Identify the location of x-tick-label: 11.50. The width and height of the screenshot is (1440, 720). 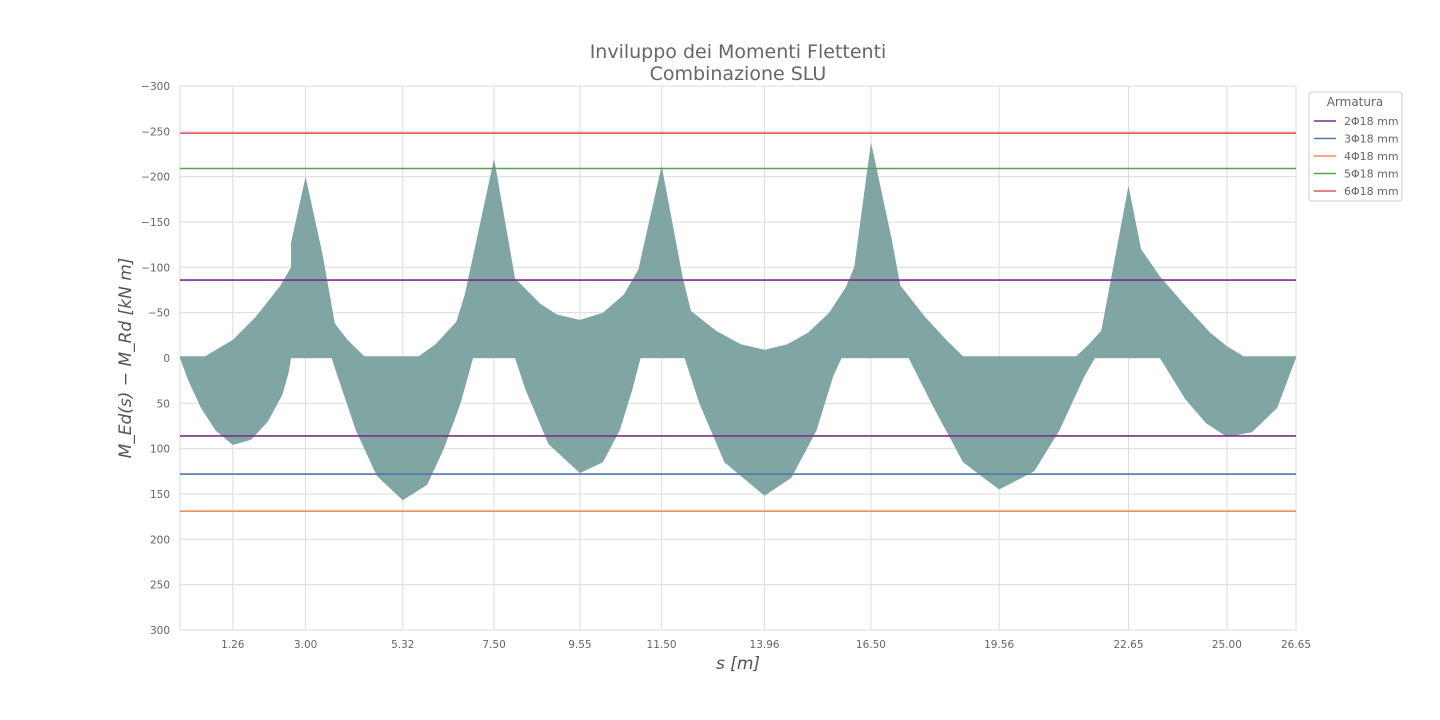
(662, 645).